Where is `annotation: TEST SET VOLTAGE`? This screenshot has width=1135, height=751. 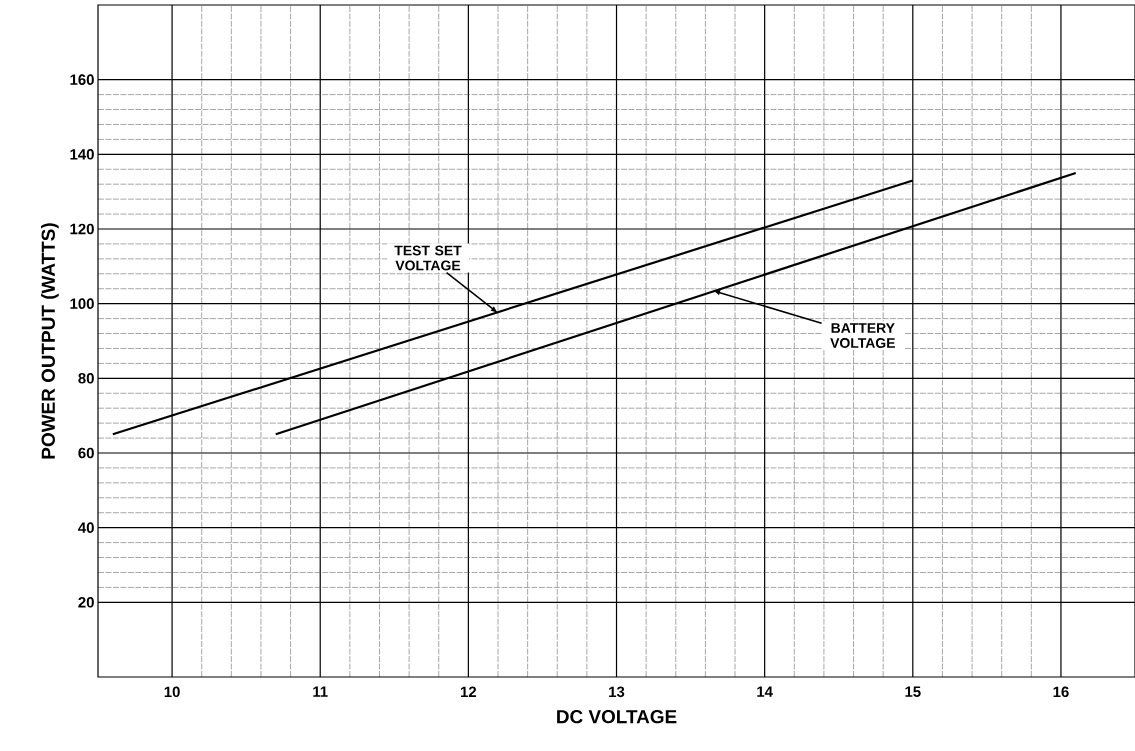
annotation: TEST SET VOLTAGE is located at coordinates (428, 258).